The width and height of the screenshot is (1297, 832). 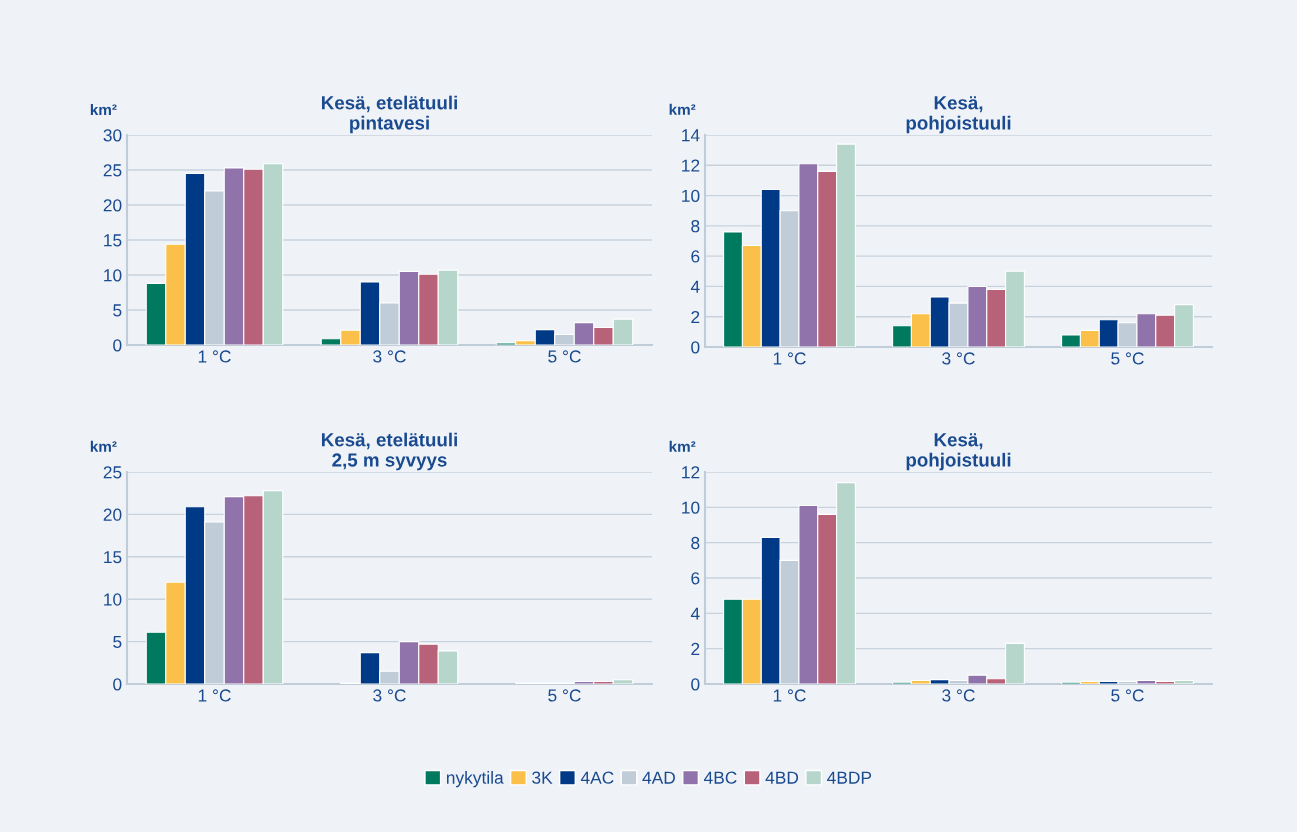 I want to click on legend-label: 4AC, so click(x=597, y=777).